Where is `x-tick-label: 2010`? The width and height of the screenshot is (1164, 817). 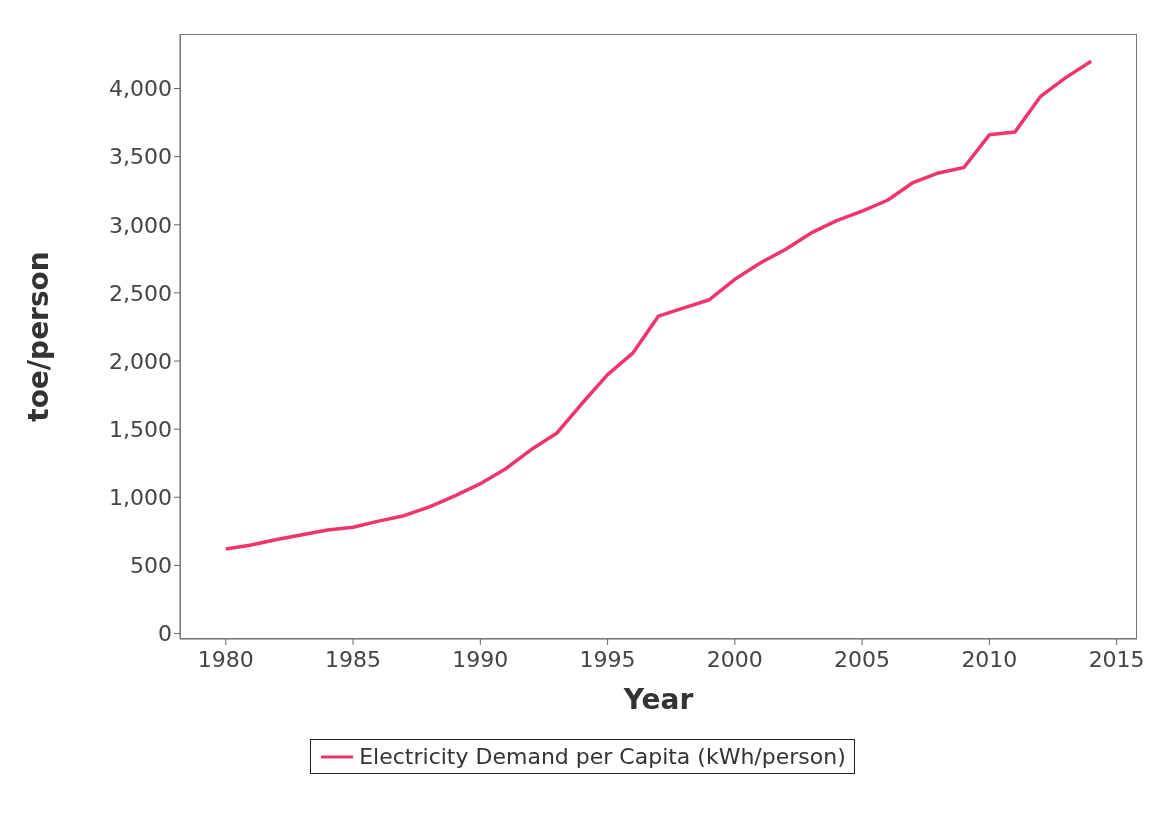
x-tick-label: 2010 is located at coordinates (989, 659).